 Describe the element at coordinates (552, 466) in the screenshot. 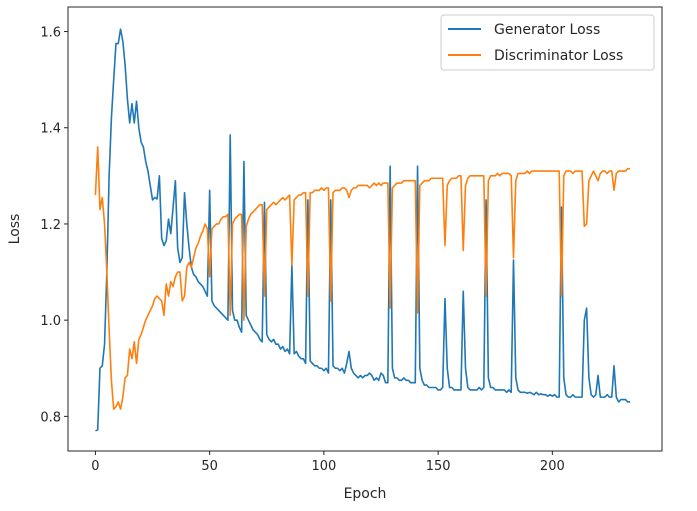

I see `x-tick-label: 200` at that location.